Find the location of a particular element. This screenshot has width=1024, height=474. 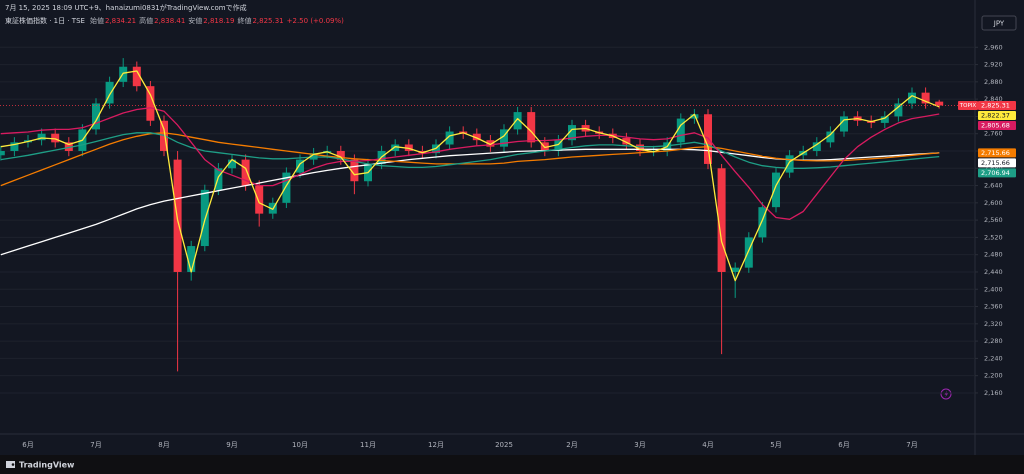

y-tick-label: 2,240 is located at coordinates (993, 358).